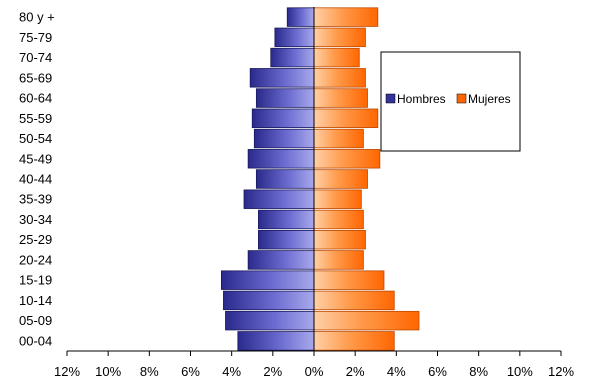  Describe the element at coordinates (35, 300) in the screenshot. I see `y-tick-label: 10-14` at that location.